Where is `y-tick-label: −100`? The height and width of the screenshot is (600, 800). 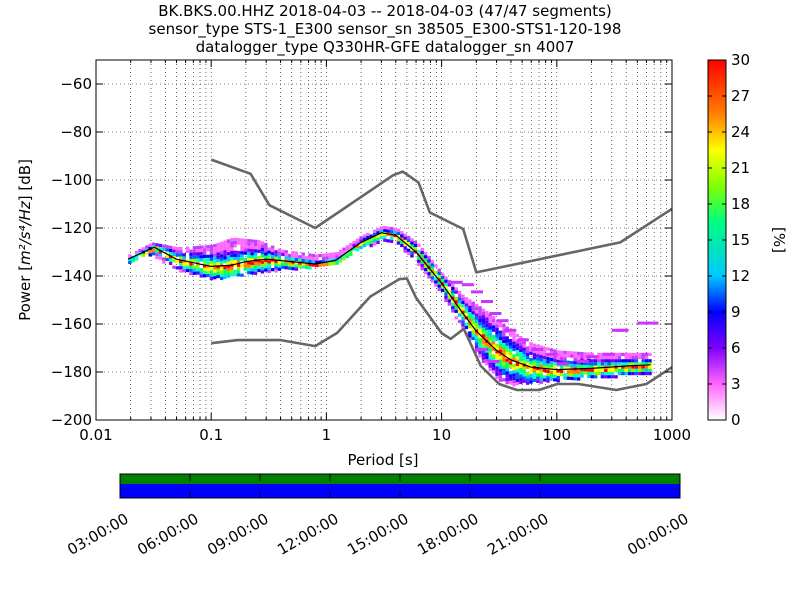 y-tick-label: −100 is located at coordinates (71, 180).